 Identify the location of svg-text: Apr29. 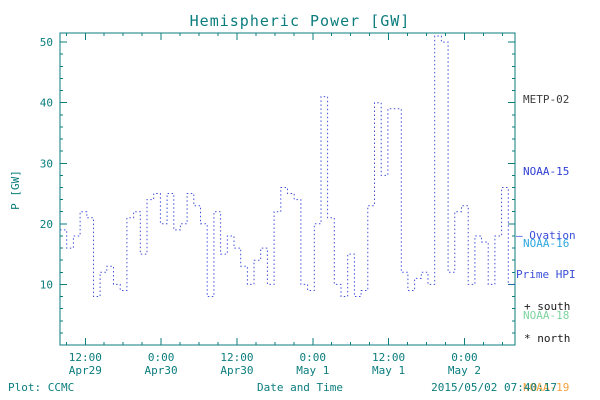
(85, 370).